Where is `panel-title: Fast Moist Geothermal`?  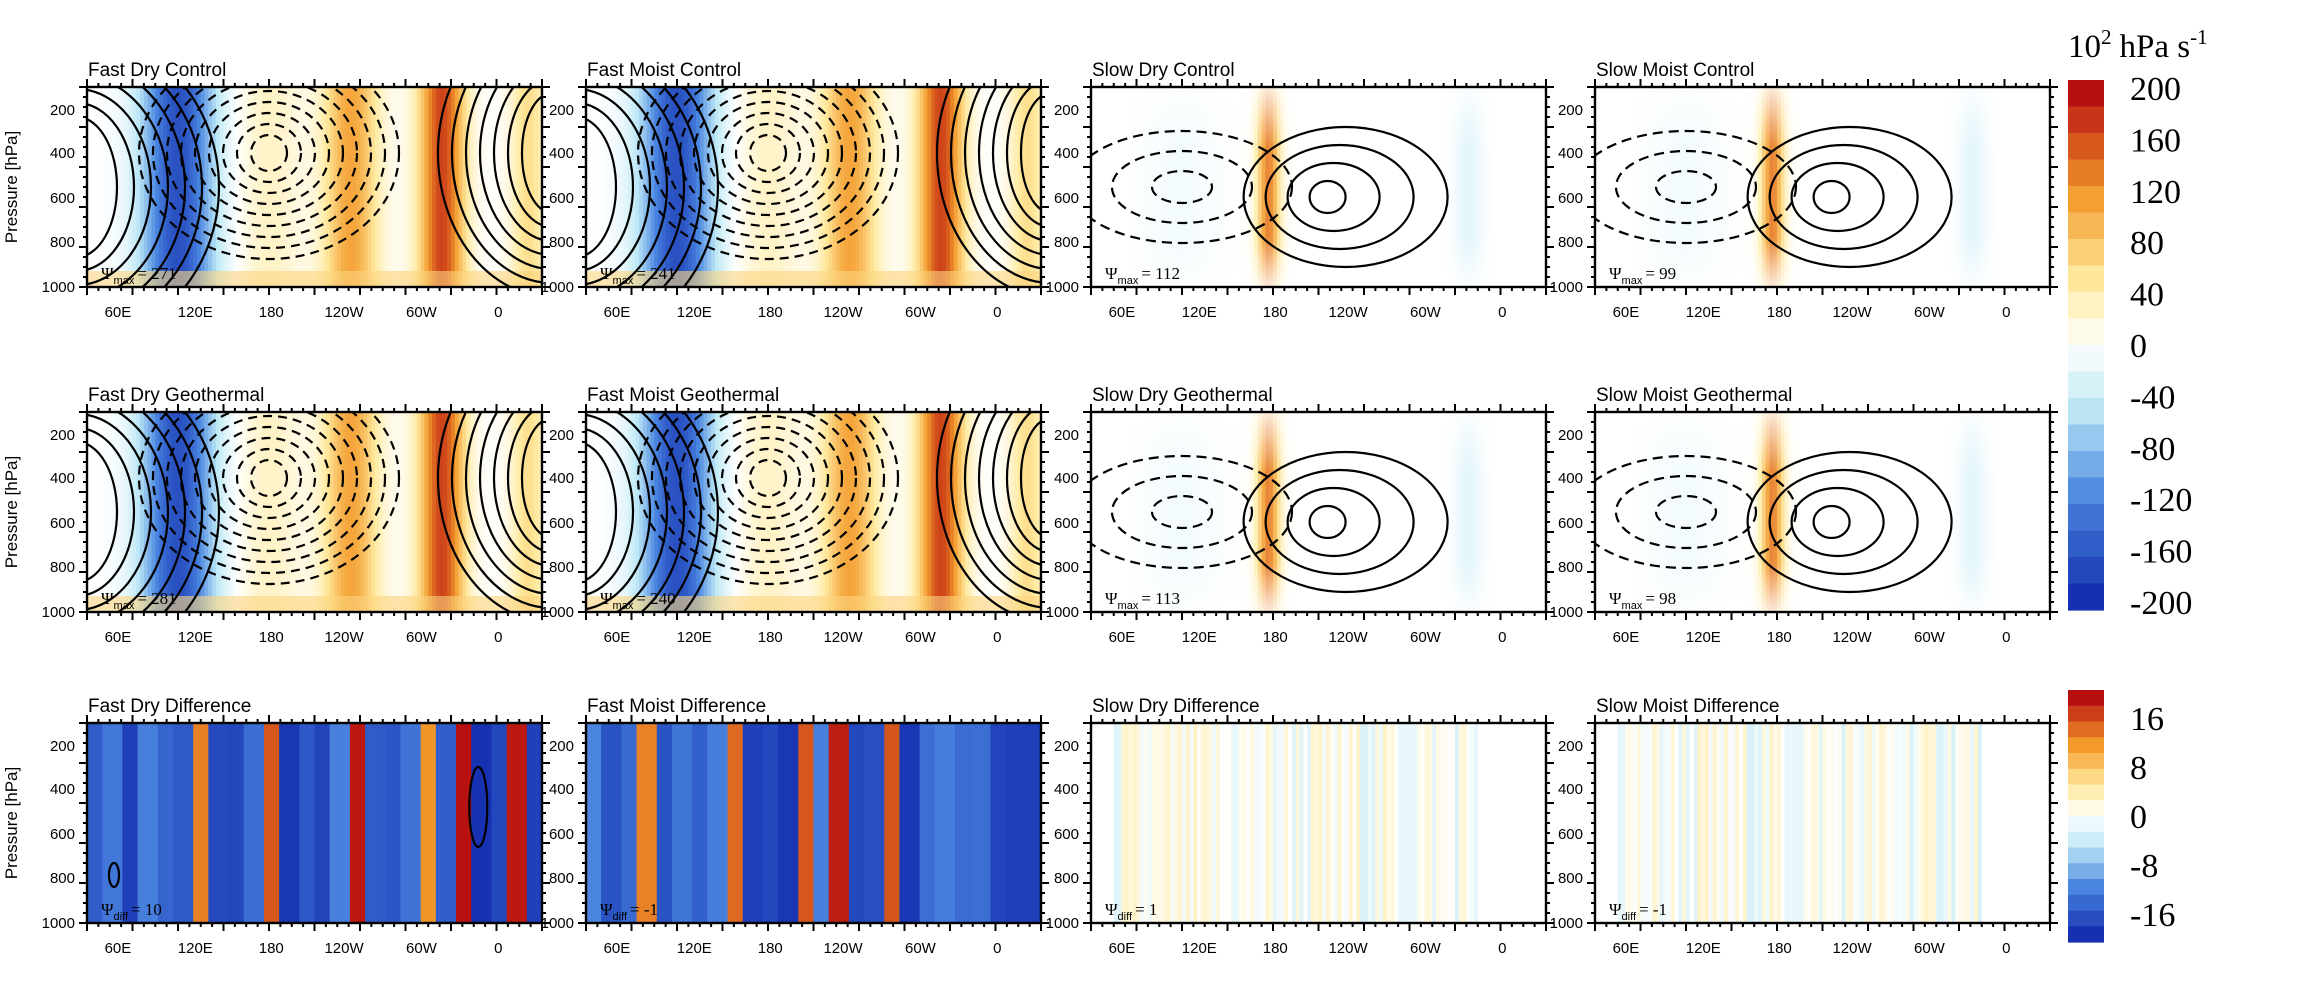 panel-title: Fast Moist Geothermal is located at coordinates (683, 395).